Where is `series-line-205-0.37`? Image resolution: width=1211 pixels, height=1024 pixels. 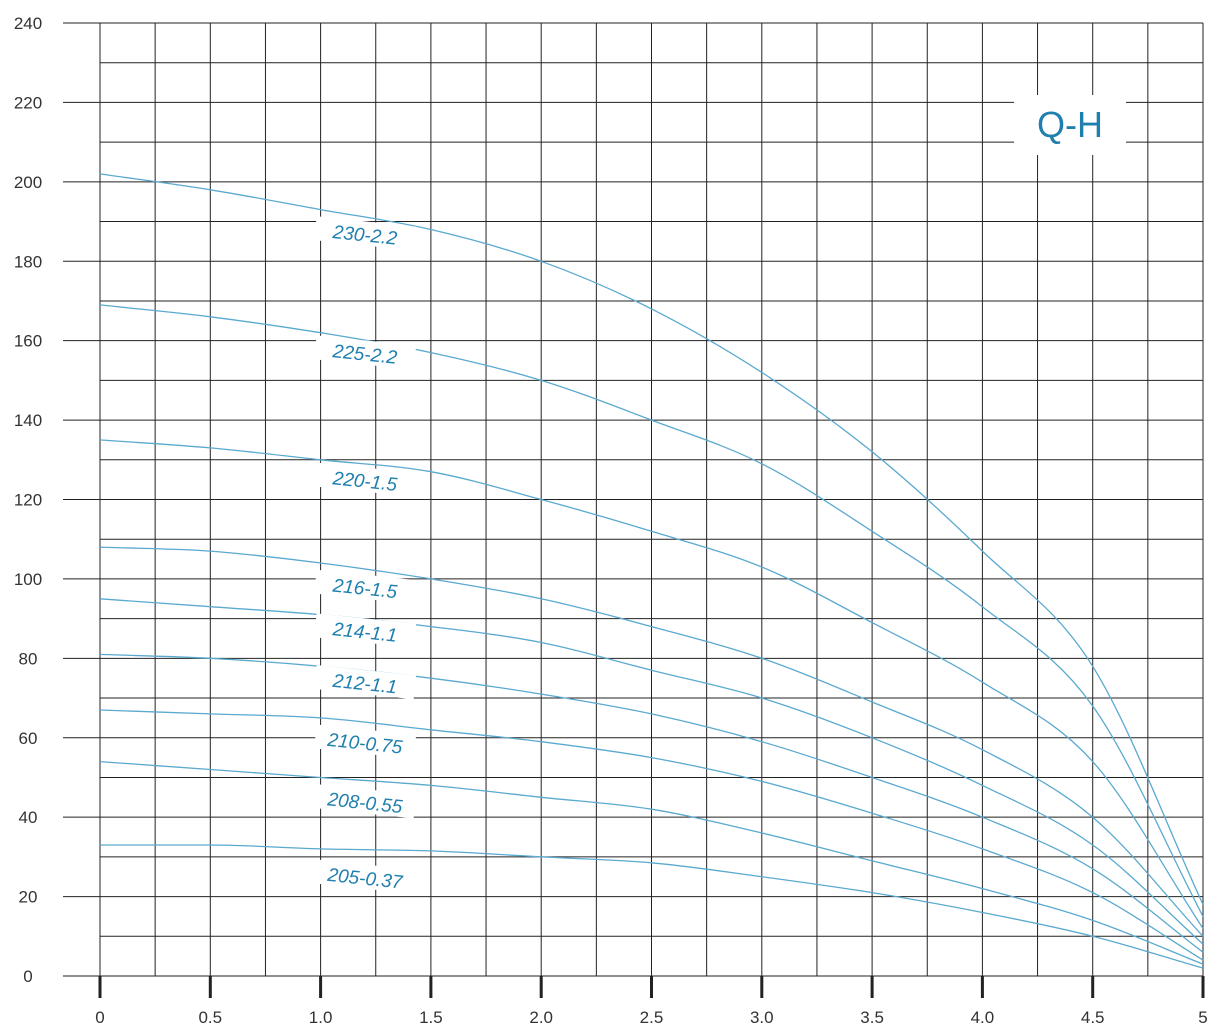 series-line-205-0.37 is located at coordinates (651, 906).